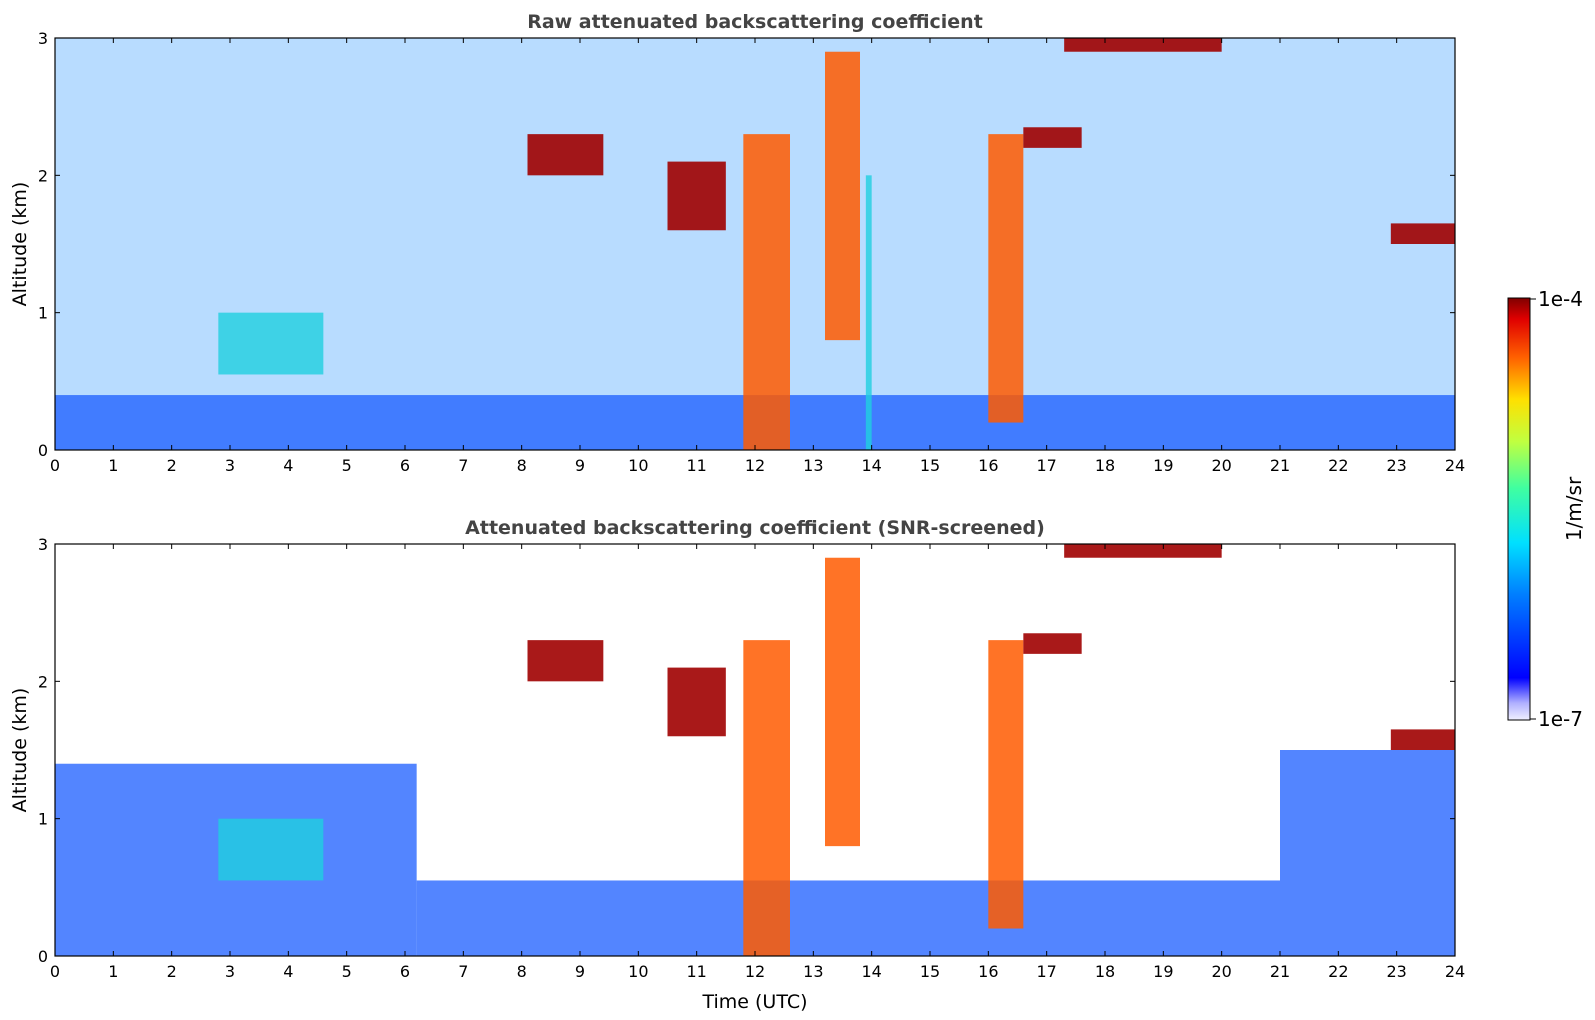 The height and width of the screenshot is (1020, 1595). Describe the element at coordinates (1574, 508) in the screenshot. I see `colorbar-unit-label: 1/m/sr` at that location.